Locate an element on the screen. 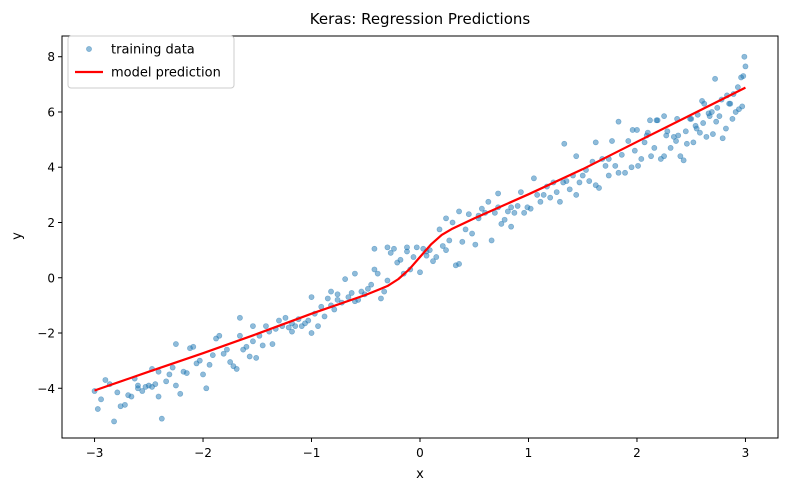 The height and width of the screenshot is (490, 790). x-tick-label: −1 is located at coordinates (312, 453).